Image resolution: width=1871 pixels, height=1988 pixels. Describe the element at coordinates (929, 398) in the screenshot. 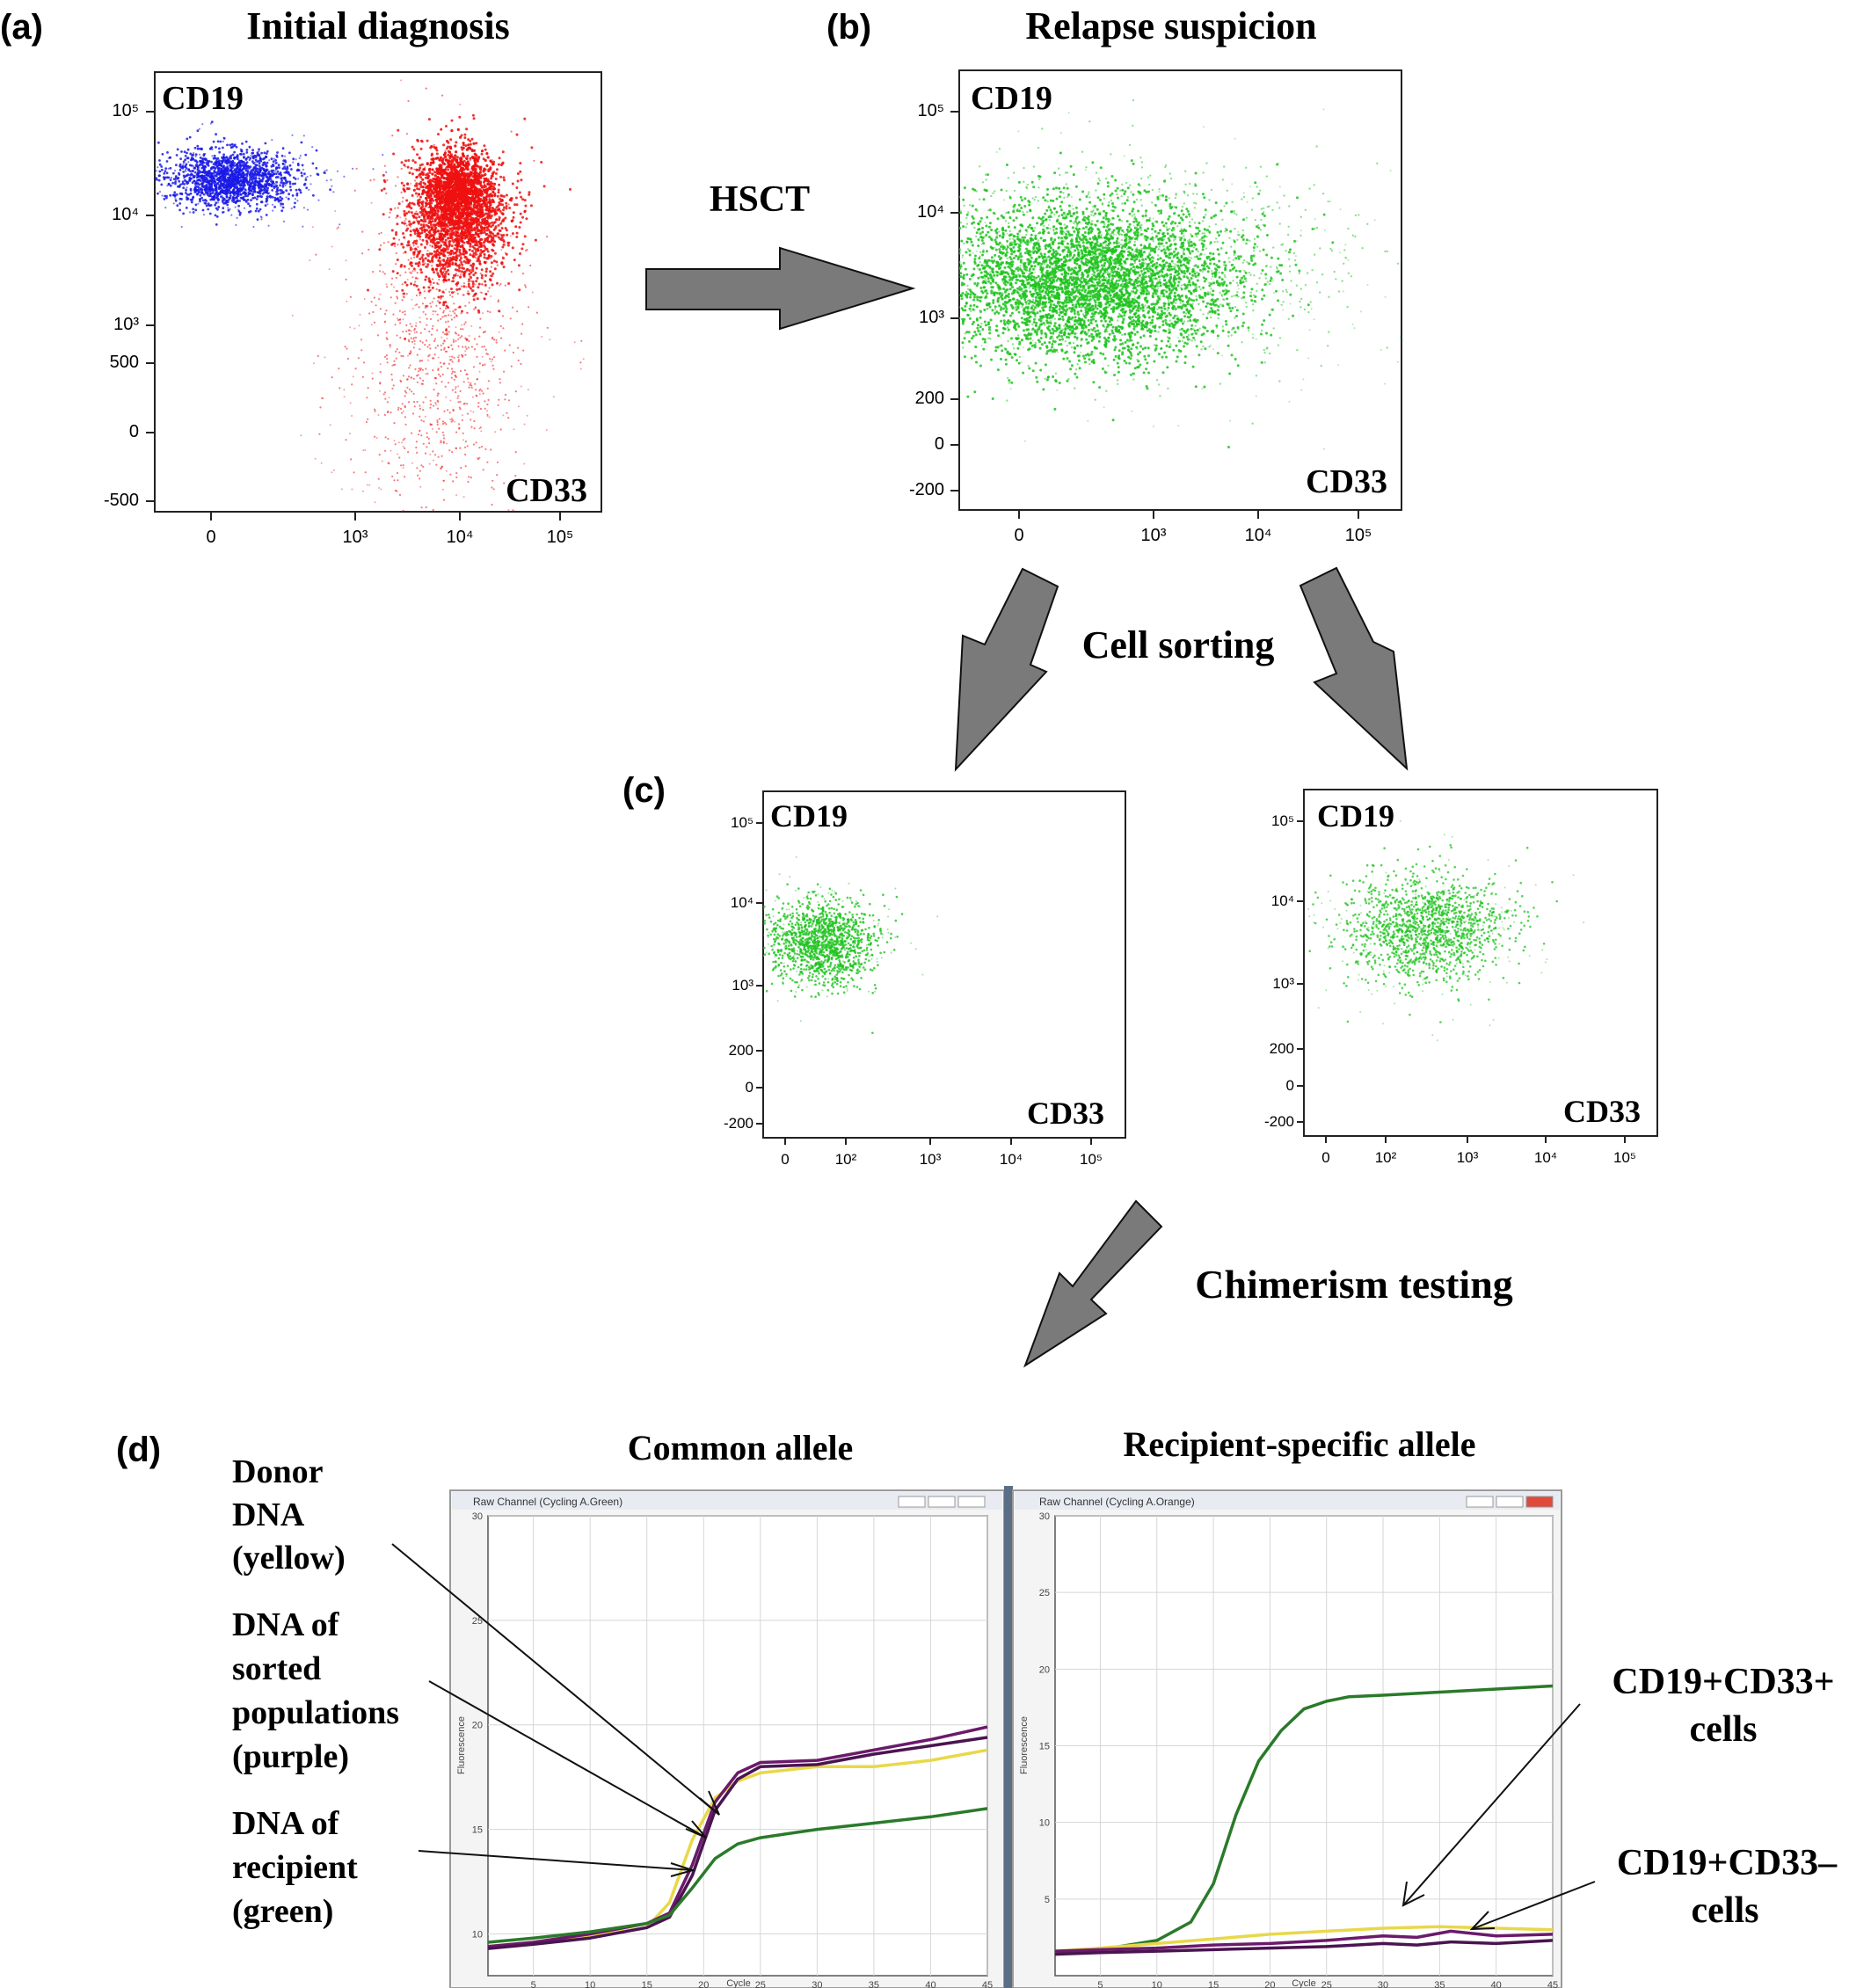

I see `panel-b-y-tick: 200` at that location.